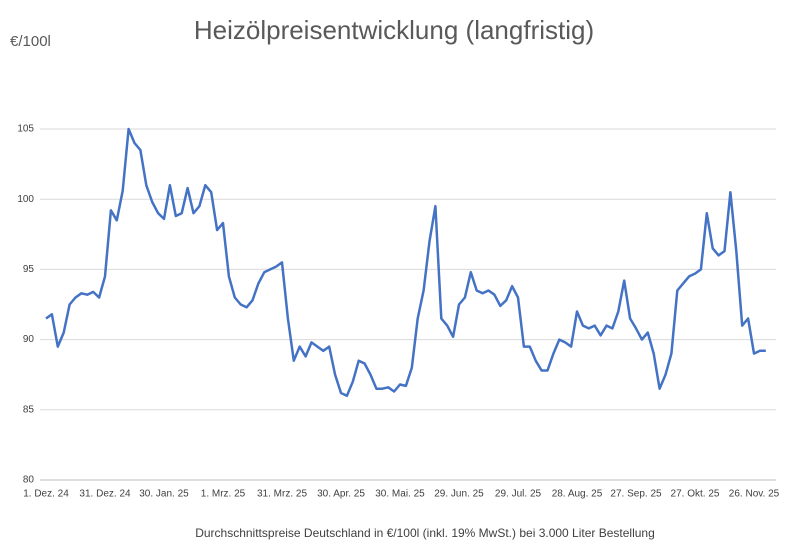 The width and height of the screenshot is (798, 556). What do you see at coordinates (30, 41) in the screenshot?
I see `y-unit-label: €/100l` at bounding box center [30, 41].